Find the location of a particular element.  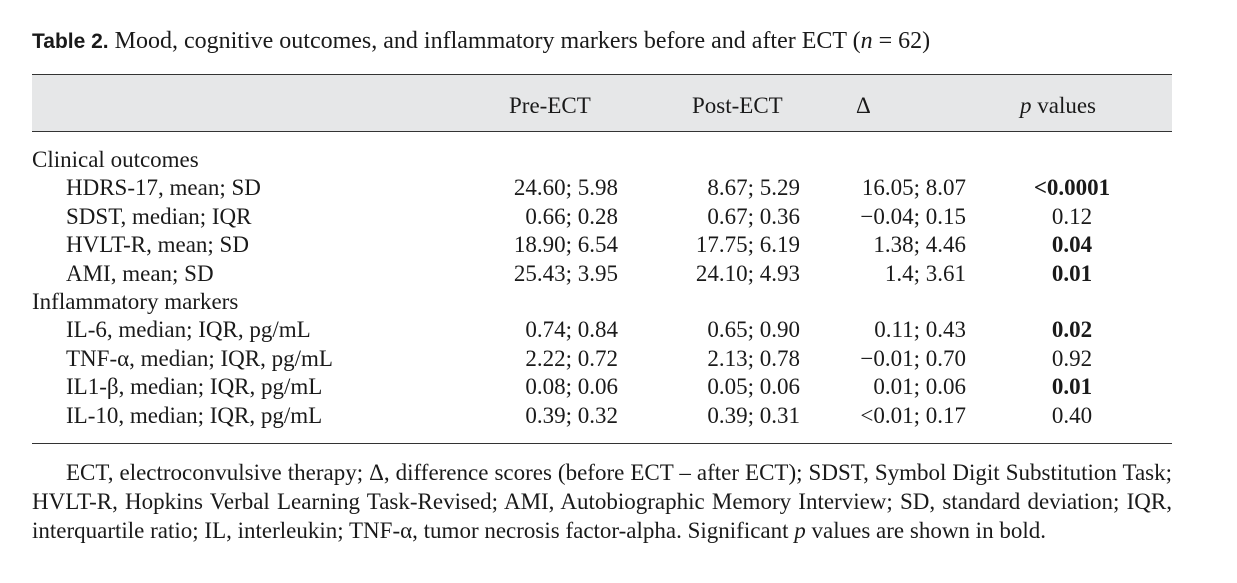

delta-value: <0.01; 0.17 is located at coordinates (913, 415).